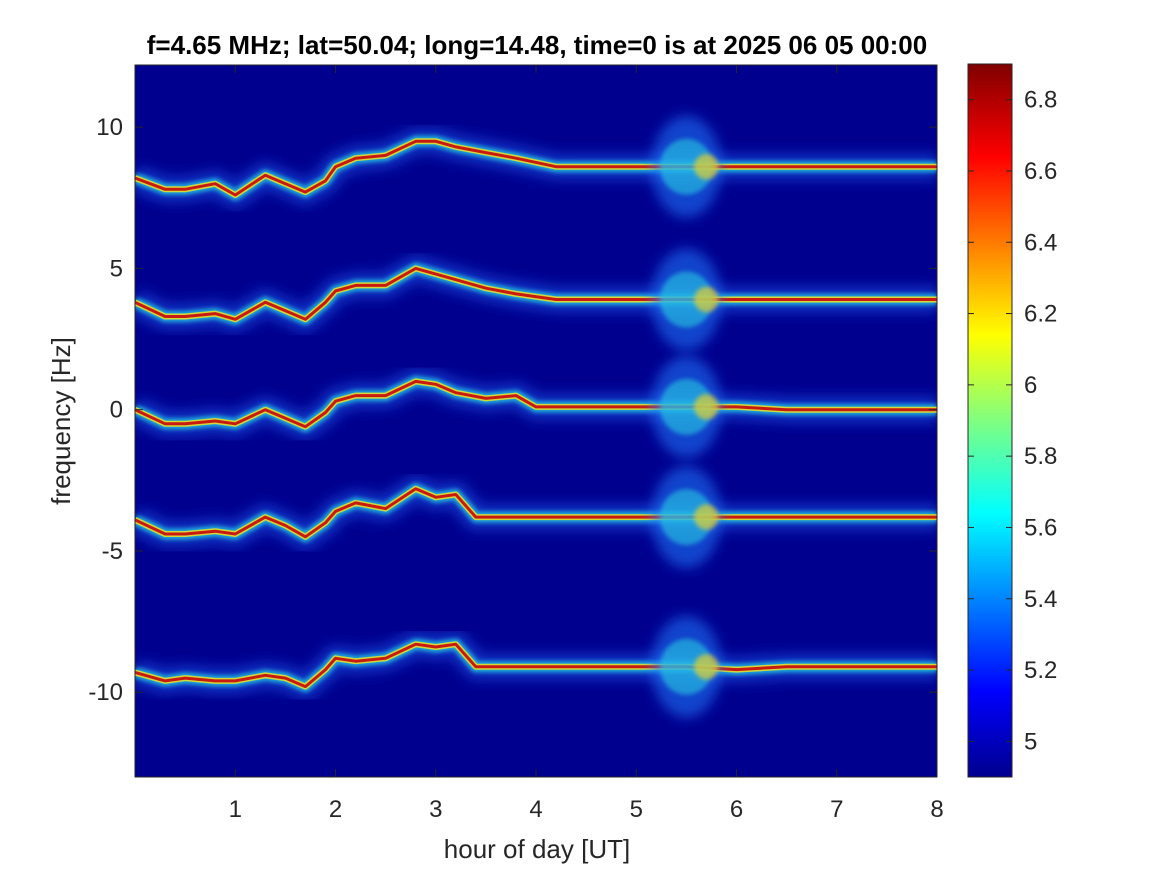  I want to click on colorbar-tick-label: 5.6, so click(1040, 527).